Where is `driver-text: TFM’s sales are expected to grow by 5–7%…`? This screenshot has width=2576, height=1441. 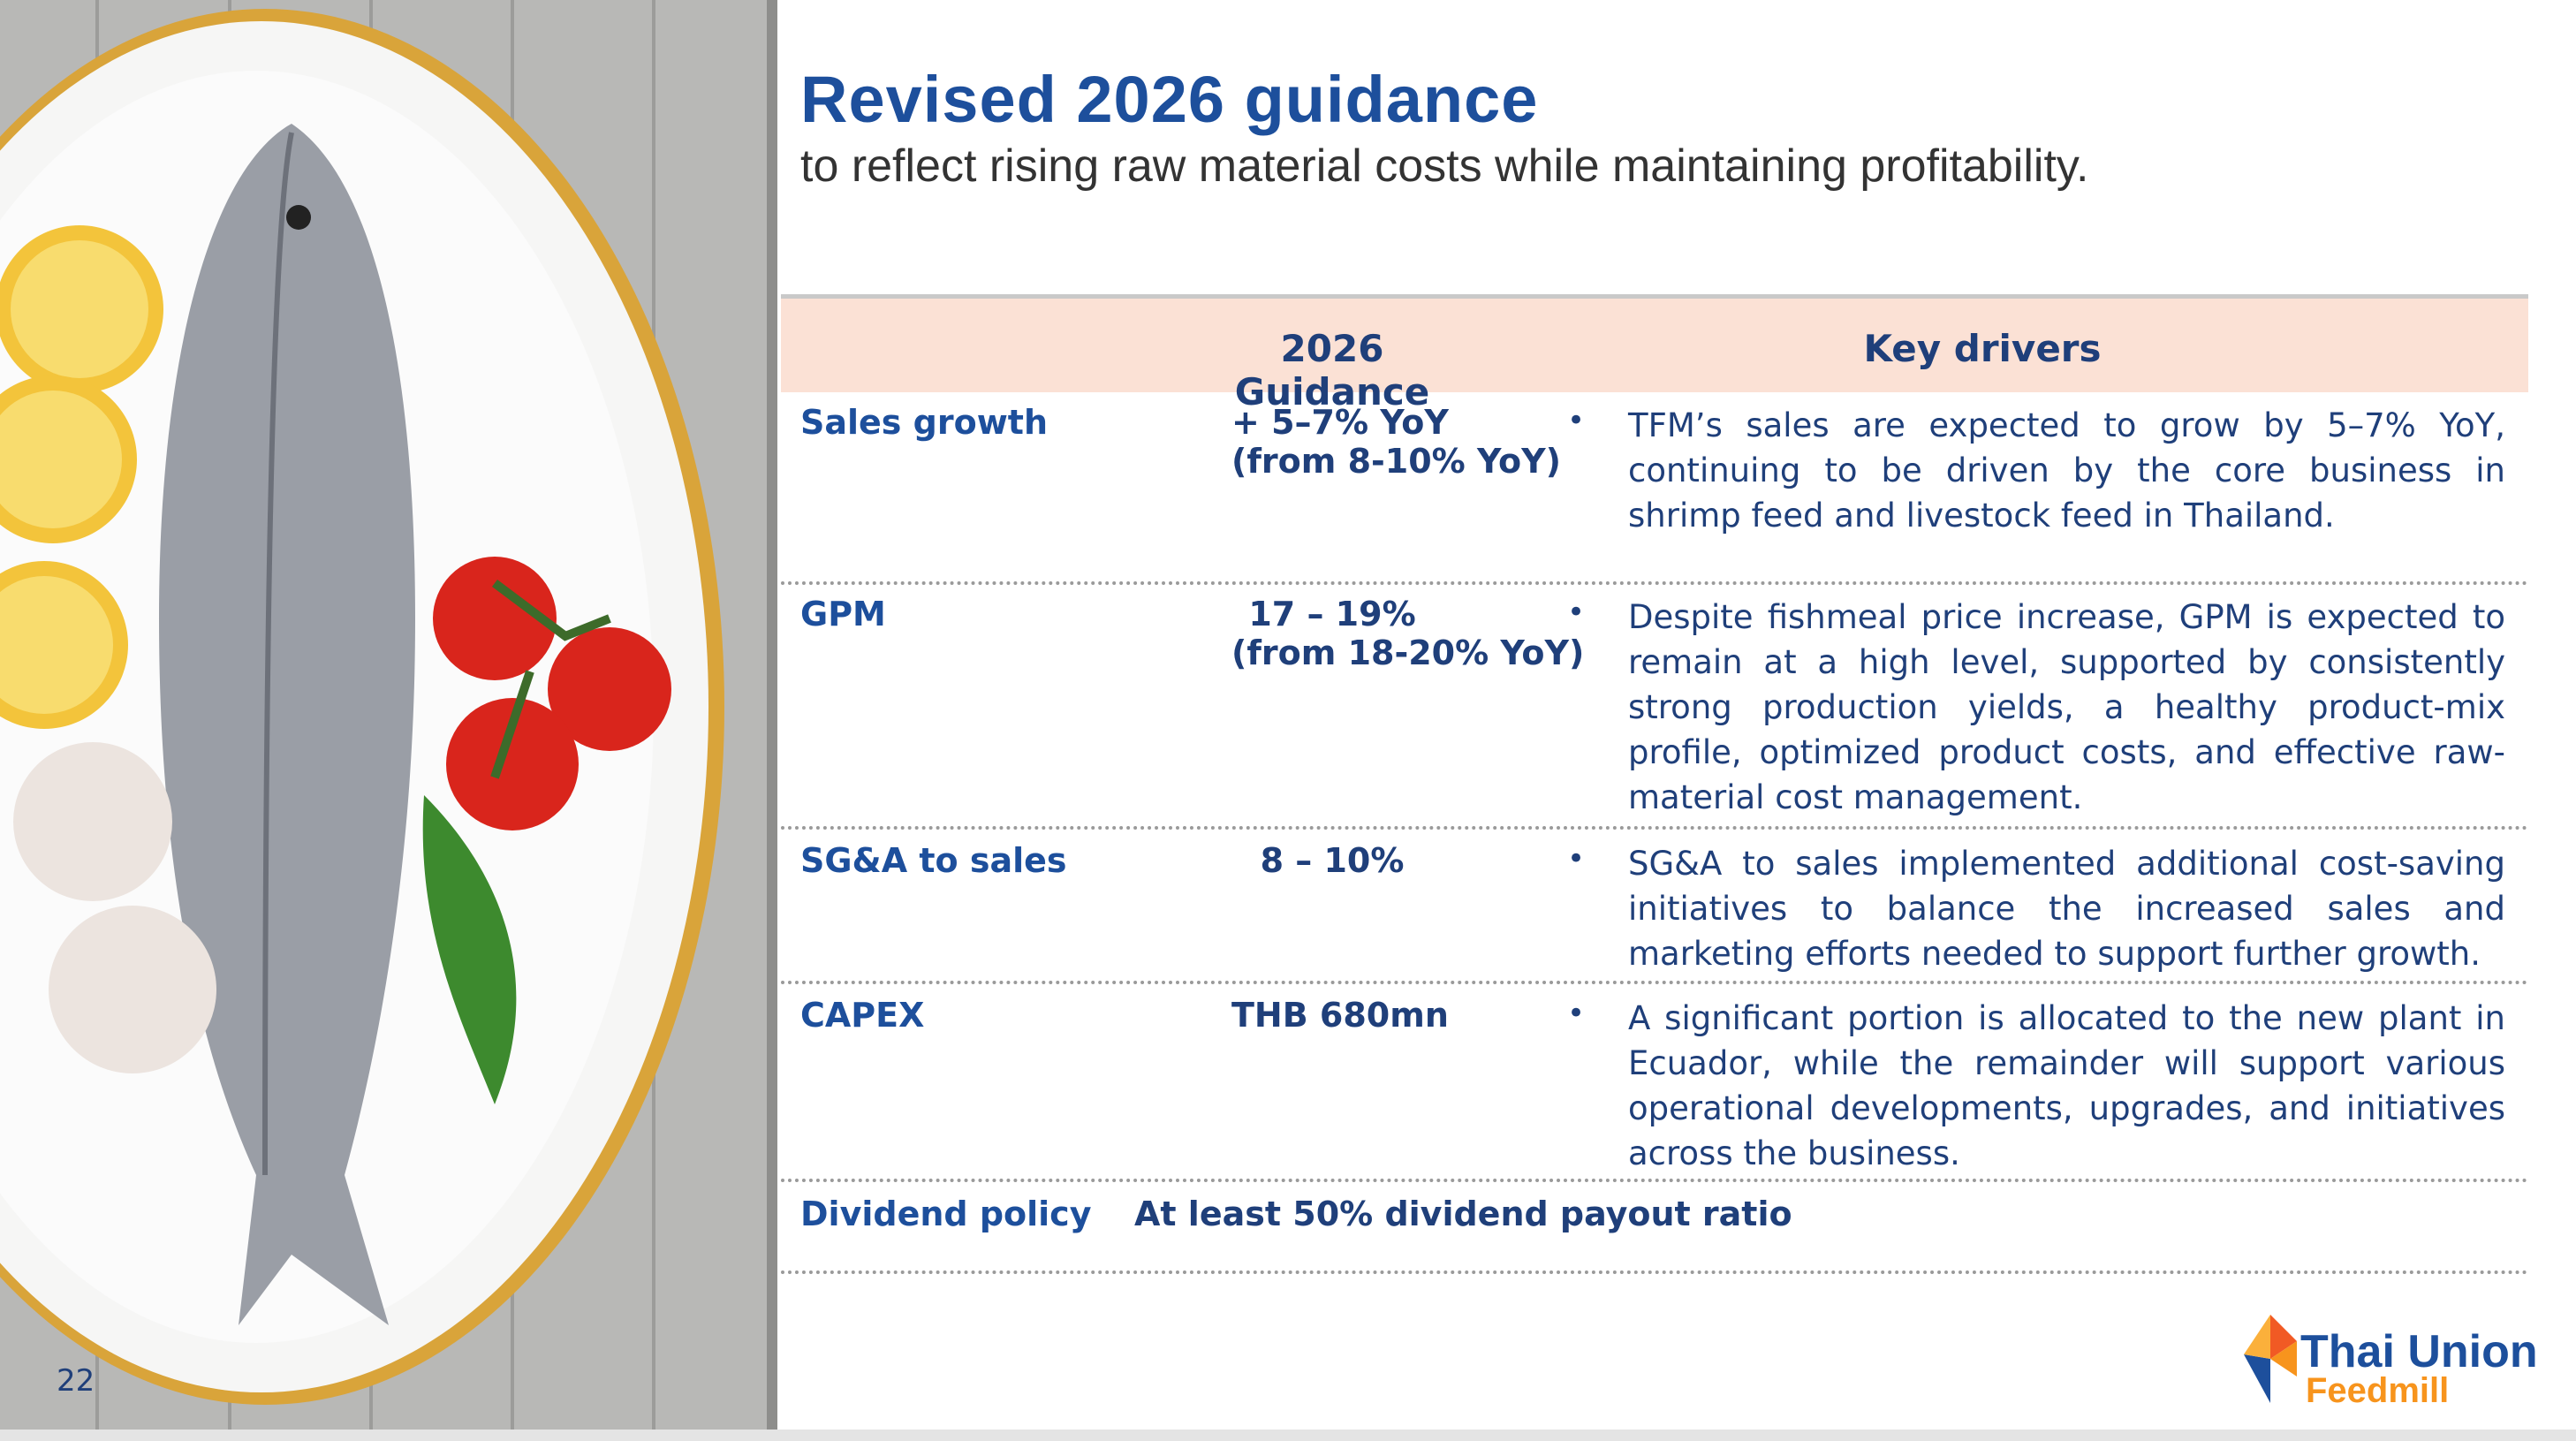
driver-text: TFM’s sales are expected to grow by 5–7%… is located at coordinates (2066, 470).